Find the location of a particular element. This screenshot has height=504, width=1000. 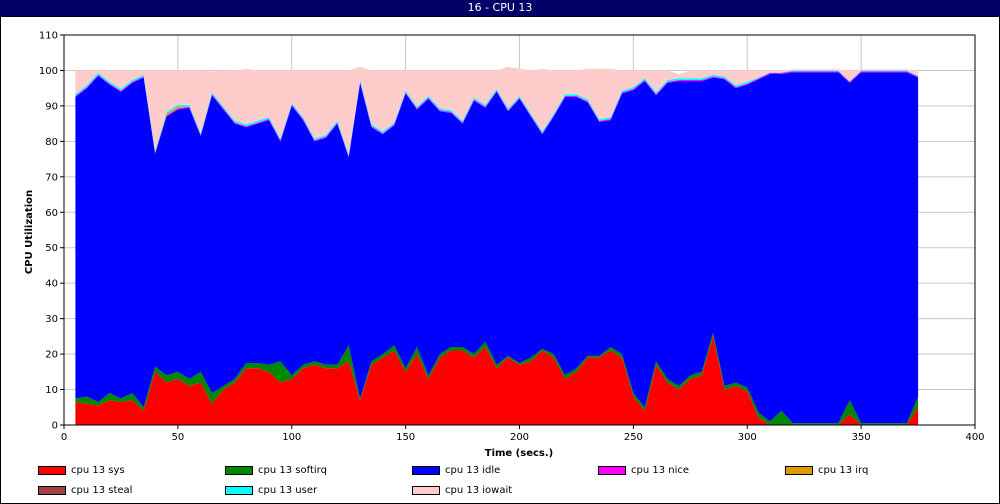

y-tick-label: 70 is located at coordinates (51, 177).